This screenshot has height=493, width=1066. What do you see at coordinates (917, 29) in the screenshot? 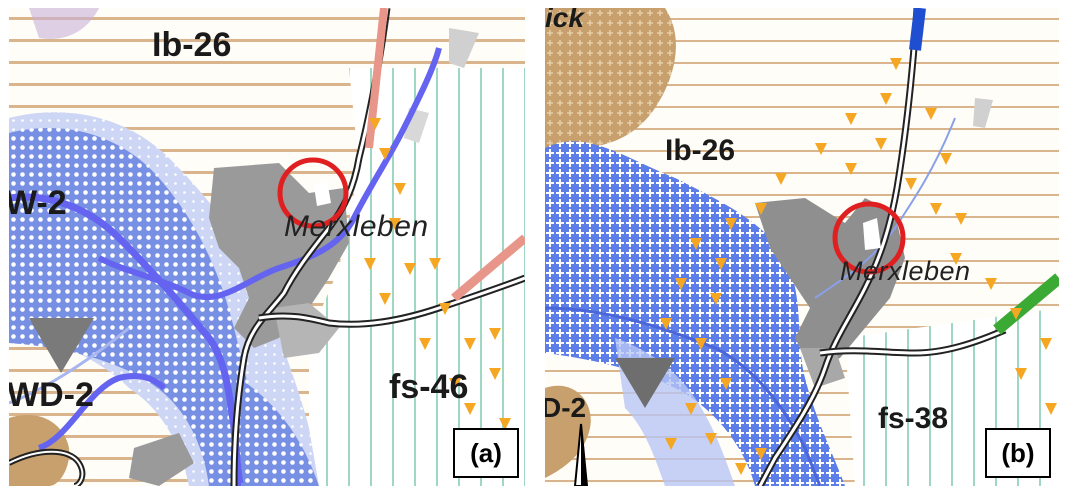
I see `road-blue-north` at bounding box center [917, 29].